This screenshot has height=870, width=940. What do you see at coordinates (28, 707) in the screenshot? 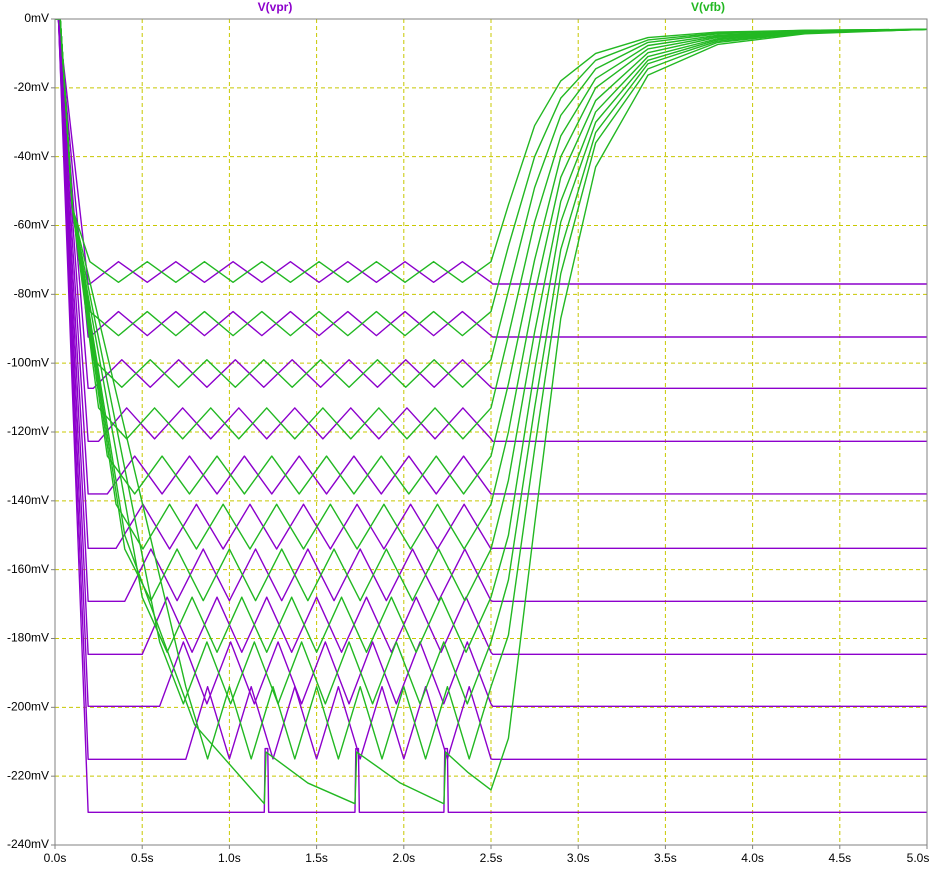
I see `y-tick-label: -200mV` at bounding box center [28, 707].